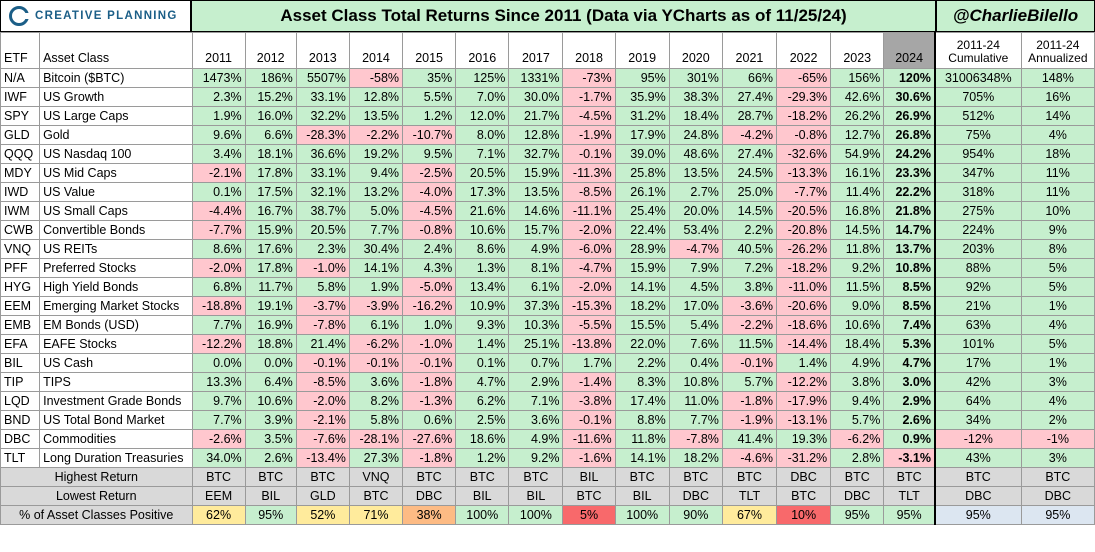 This screenshot has width=1095, height=552. What do you see at coordinates (857, 154) in the screenshot?
I see `return-cell: 54.9%` at bounding box center [857, 154].